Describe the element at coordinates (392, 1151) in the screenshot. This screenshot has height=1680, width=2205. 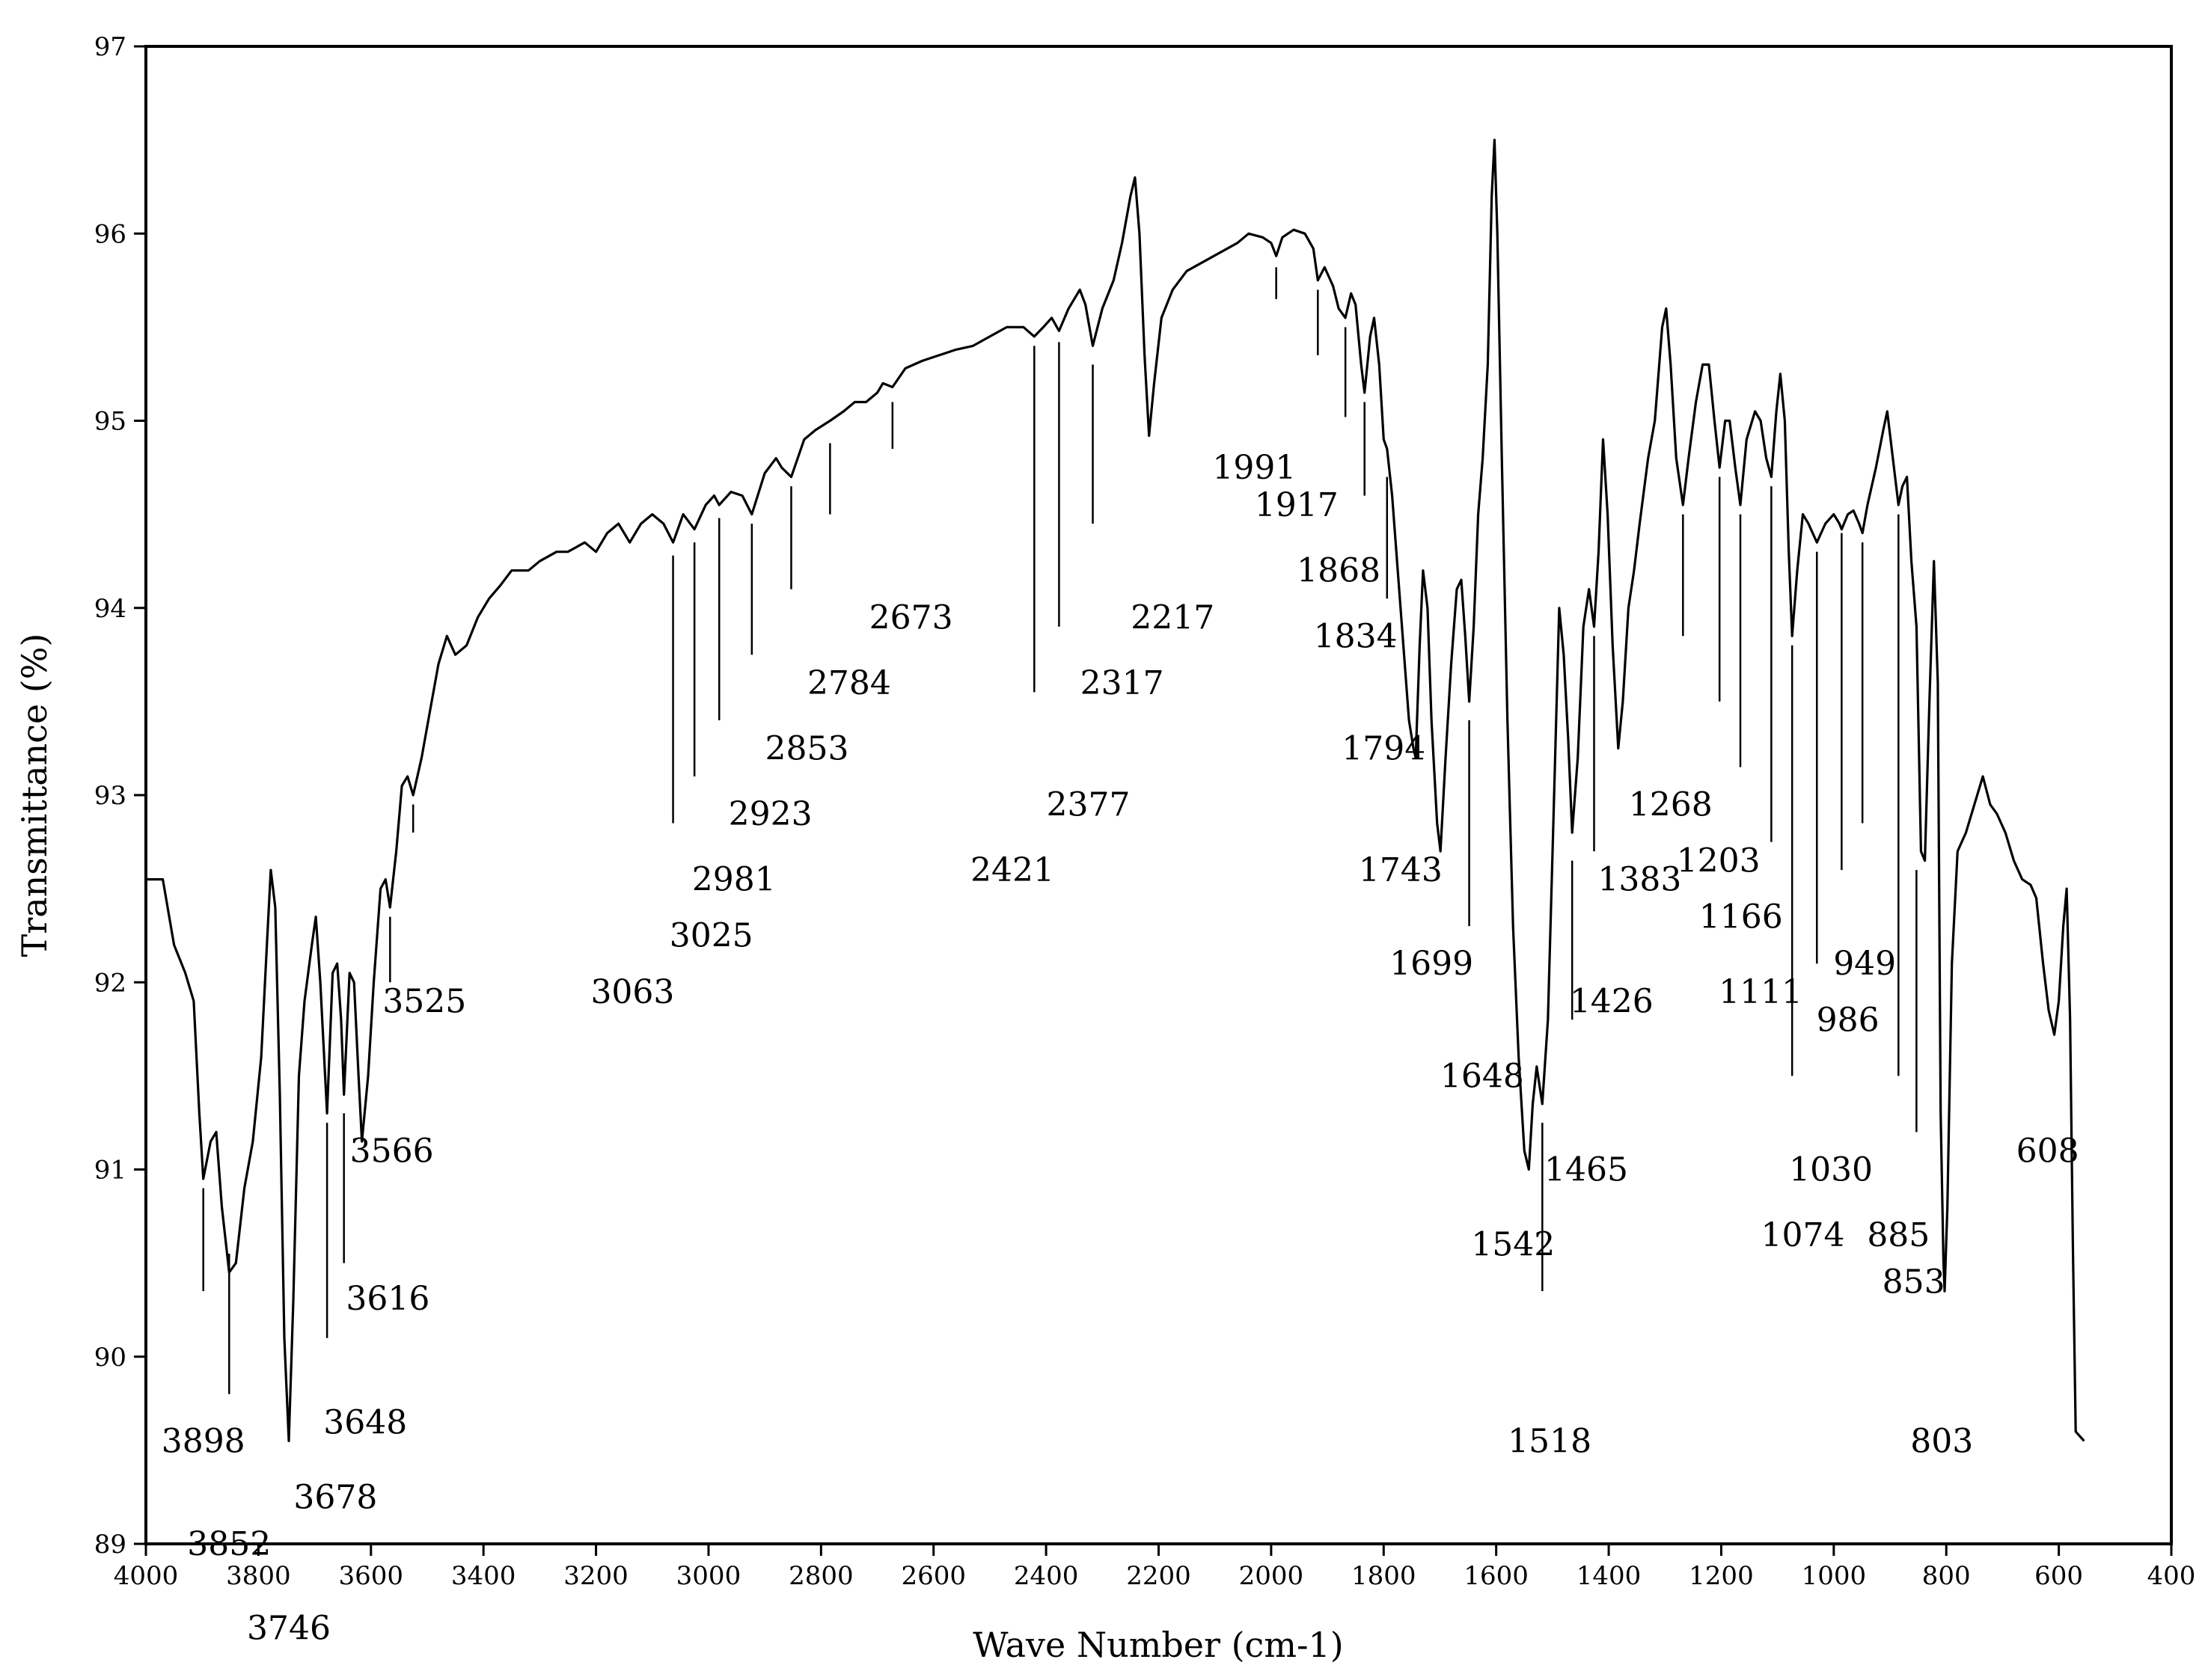
I see `peak-label-3566: 3566` at that location.